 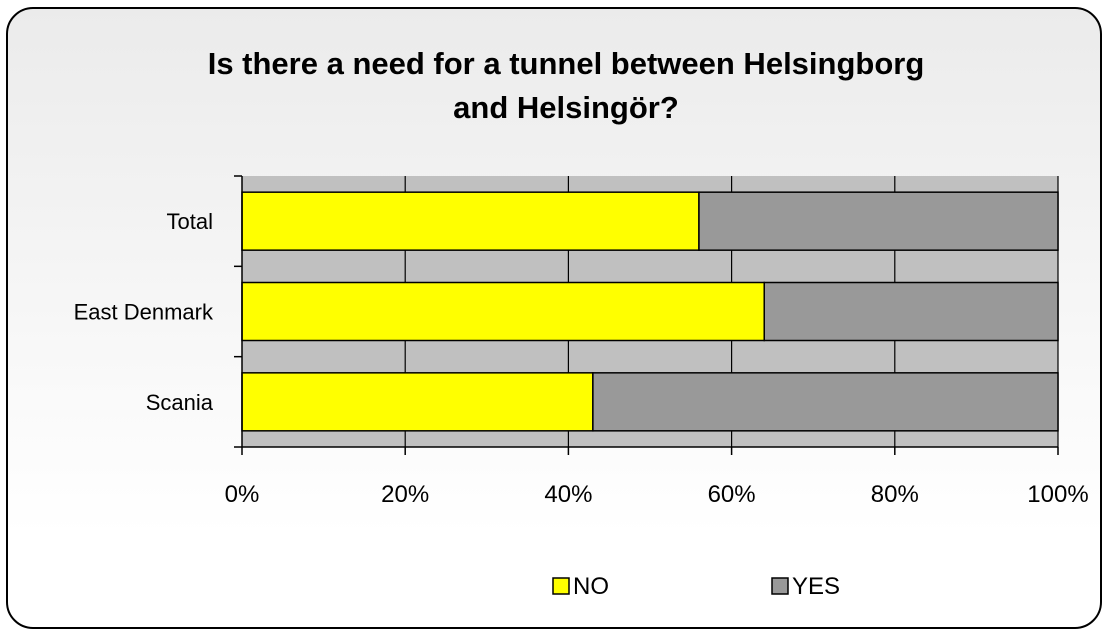 I want to click on x-tick-label: 0%, so click(x=242, y=494).